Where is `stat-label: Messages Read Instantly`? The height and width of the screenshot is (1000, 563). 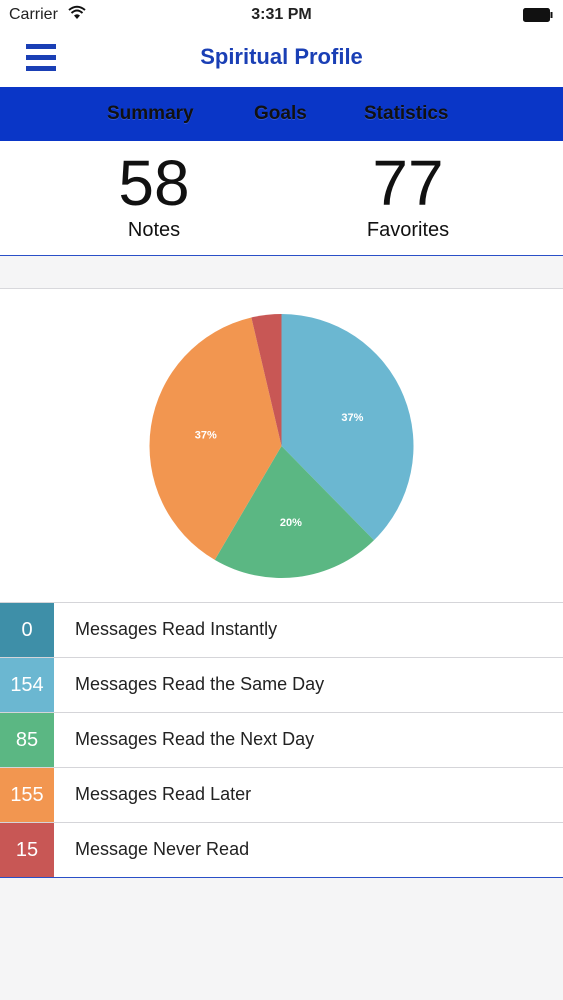
stat-label: Messages Read Instantly is located at coordinates (176, 629).